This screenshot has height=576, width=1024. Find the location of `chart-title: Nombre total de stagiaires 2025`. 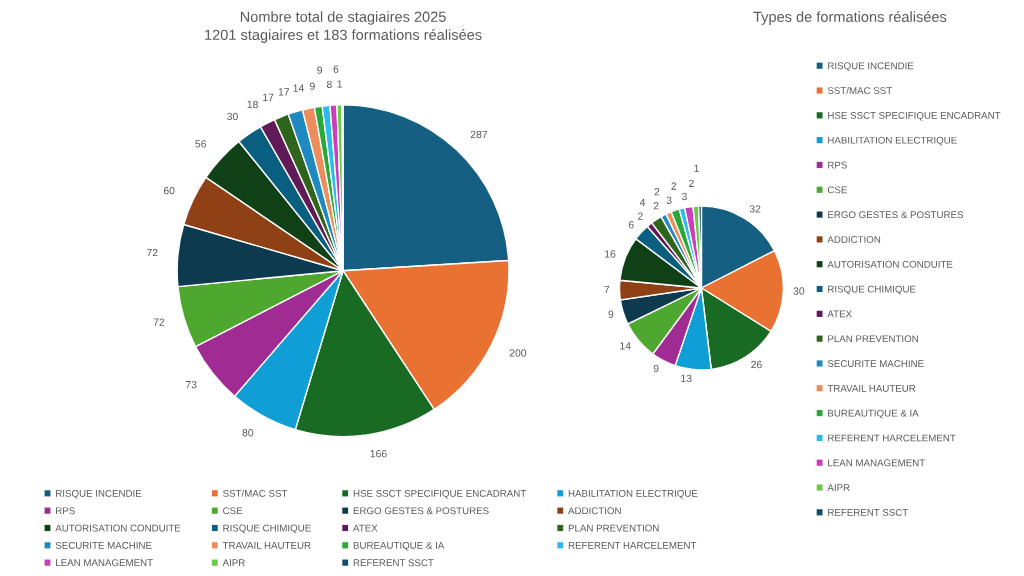

chart-title: Nombre total de stagiaires 2025 is located at coordinates (343, 18).